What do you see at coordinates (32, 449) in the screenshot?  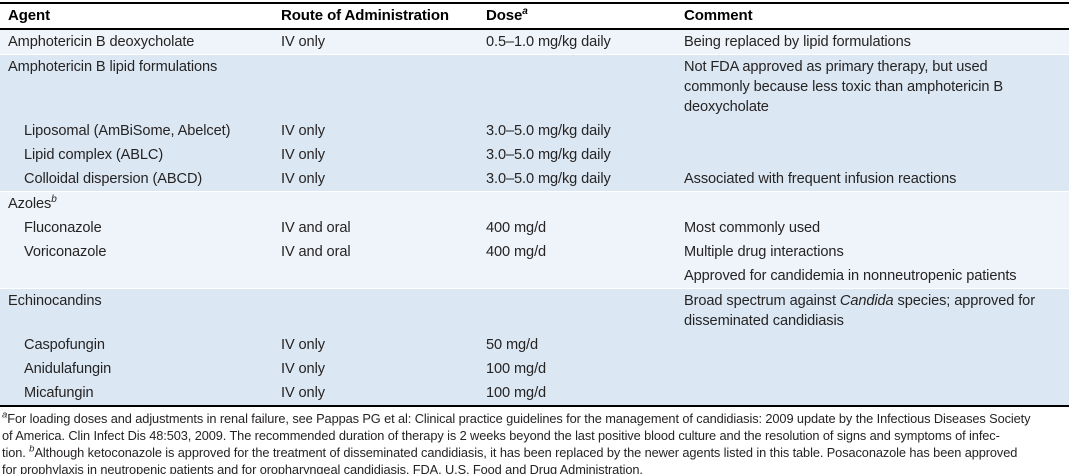 I see `footnote-footnote-marker: b` at bounding box center [32, 449].